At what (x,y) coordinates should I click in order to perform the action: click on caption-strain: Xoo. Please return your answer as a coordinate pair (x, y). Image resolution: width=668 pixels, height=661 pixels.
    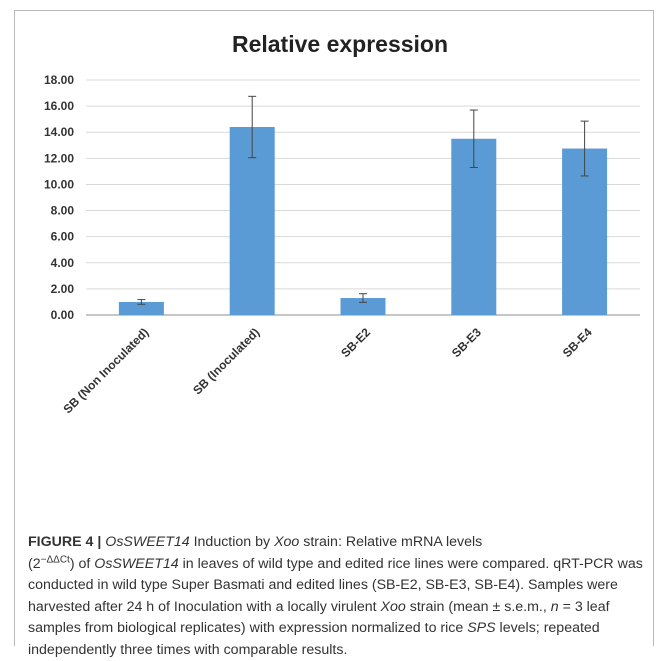
    Looking at the image, I should click on (287, 542).